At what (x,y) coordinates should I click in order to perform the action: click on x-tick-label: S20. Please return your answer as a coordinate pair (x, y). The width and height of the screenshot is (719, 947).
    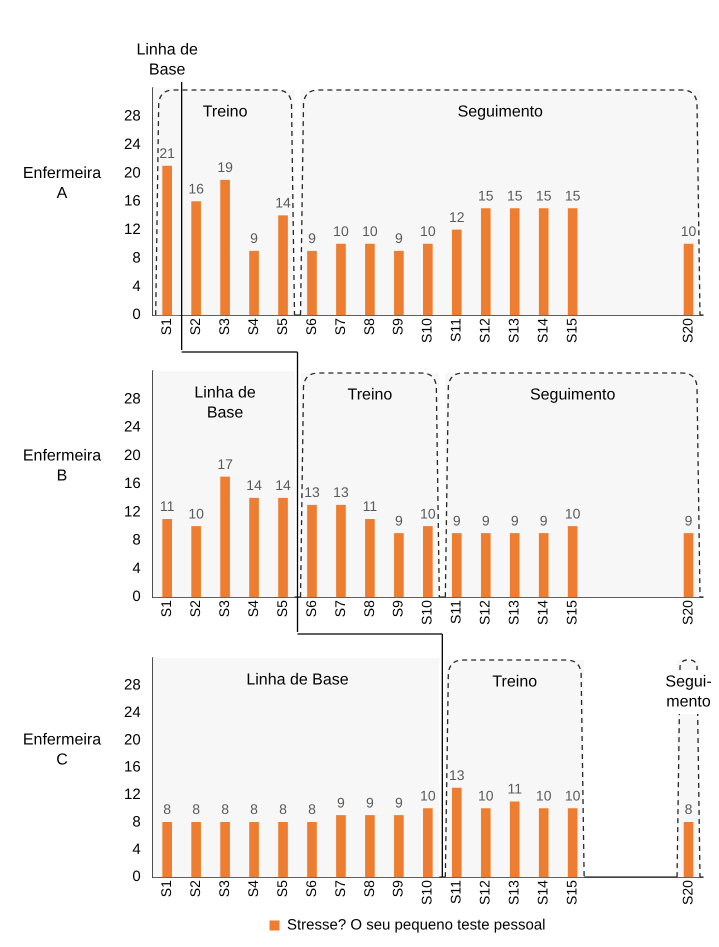
    Looking at the image, I should click on (687, 893).